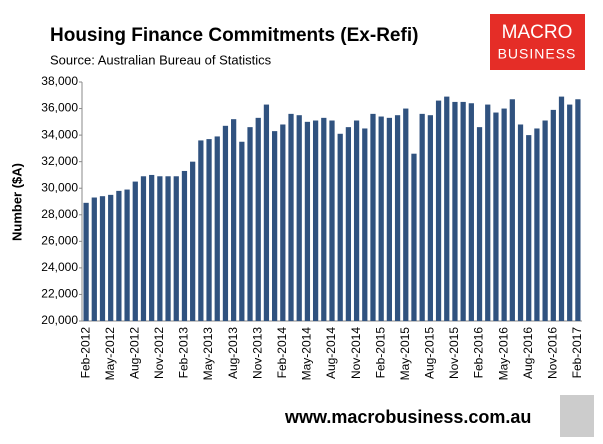 The image size is (603, 444). What do you see at coordinates (577, 353) in the screenshot?
I see `x-tick-label: Feb-2017` at bounding box center [577, 353].